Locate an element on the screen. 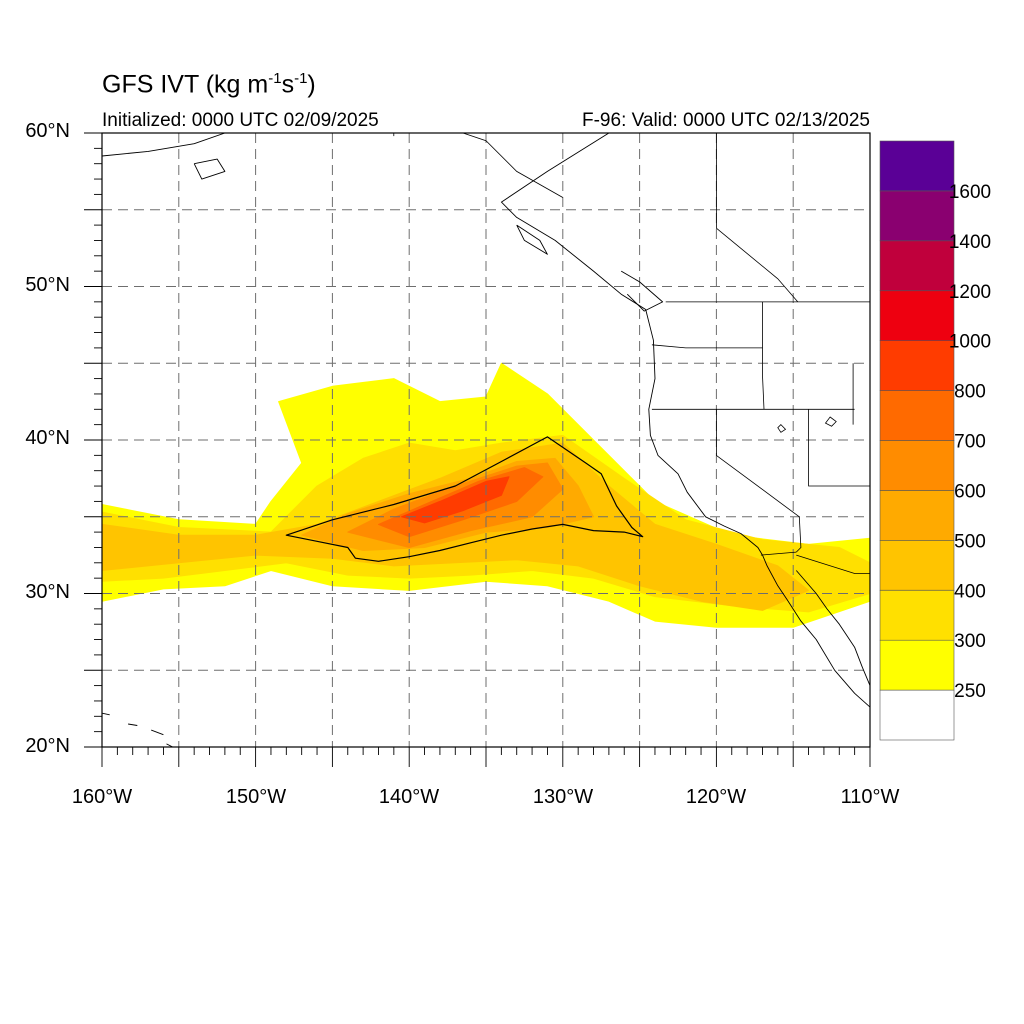 This screenshot has height=1024, width=1024. lat-label: 60°N is located at coordinates (47, 131).